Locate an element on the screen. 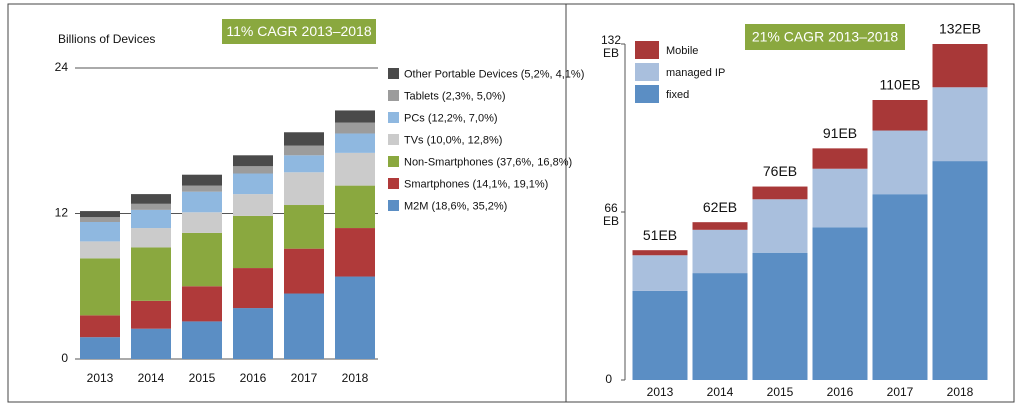  legend-label: Mobile is located at coordinates (682, 51).